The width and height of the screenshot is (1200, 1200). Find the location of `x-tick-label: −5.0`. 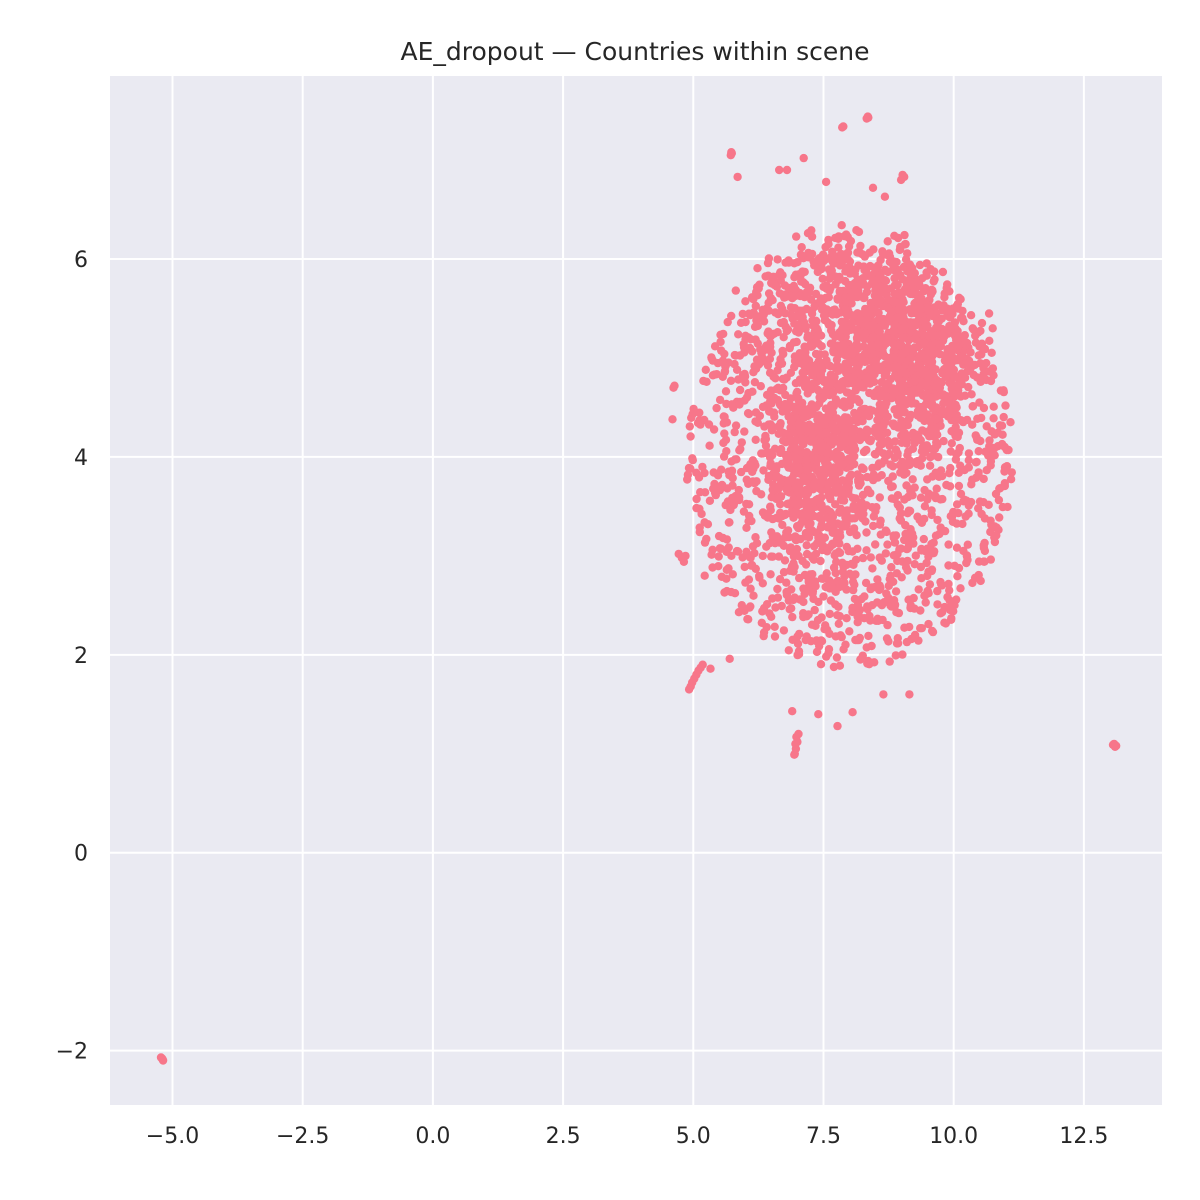

x-tick-label: −5.0 is located at coordinates (172, 1136).